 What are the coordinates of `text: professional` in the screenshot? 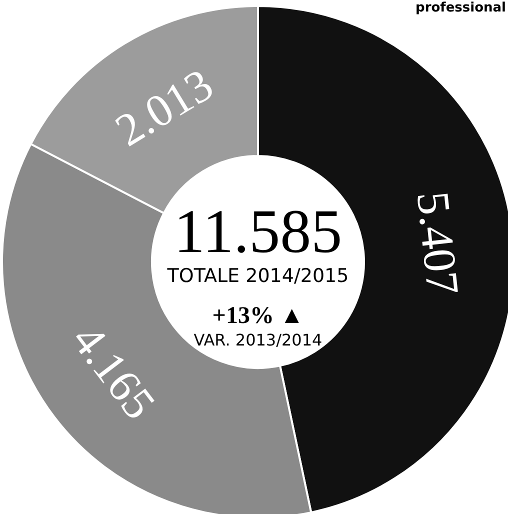 It's located at (461, 8).